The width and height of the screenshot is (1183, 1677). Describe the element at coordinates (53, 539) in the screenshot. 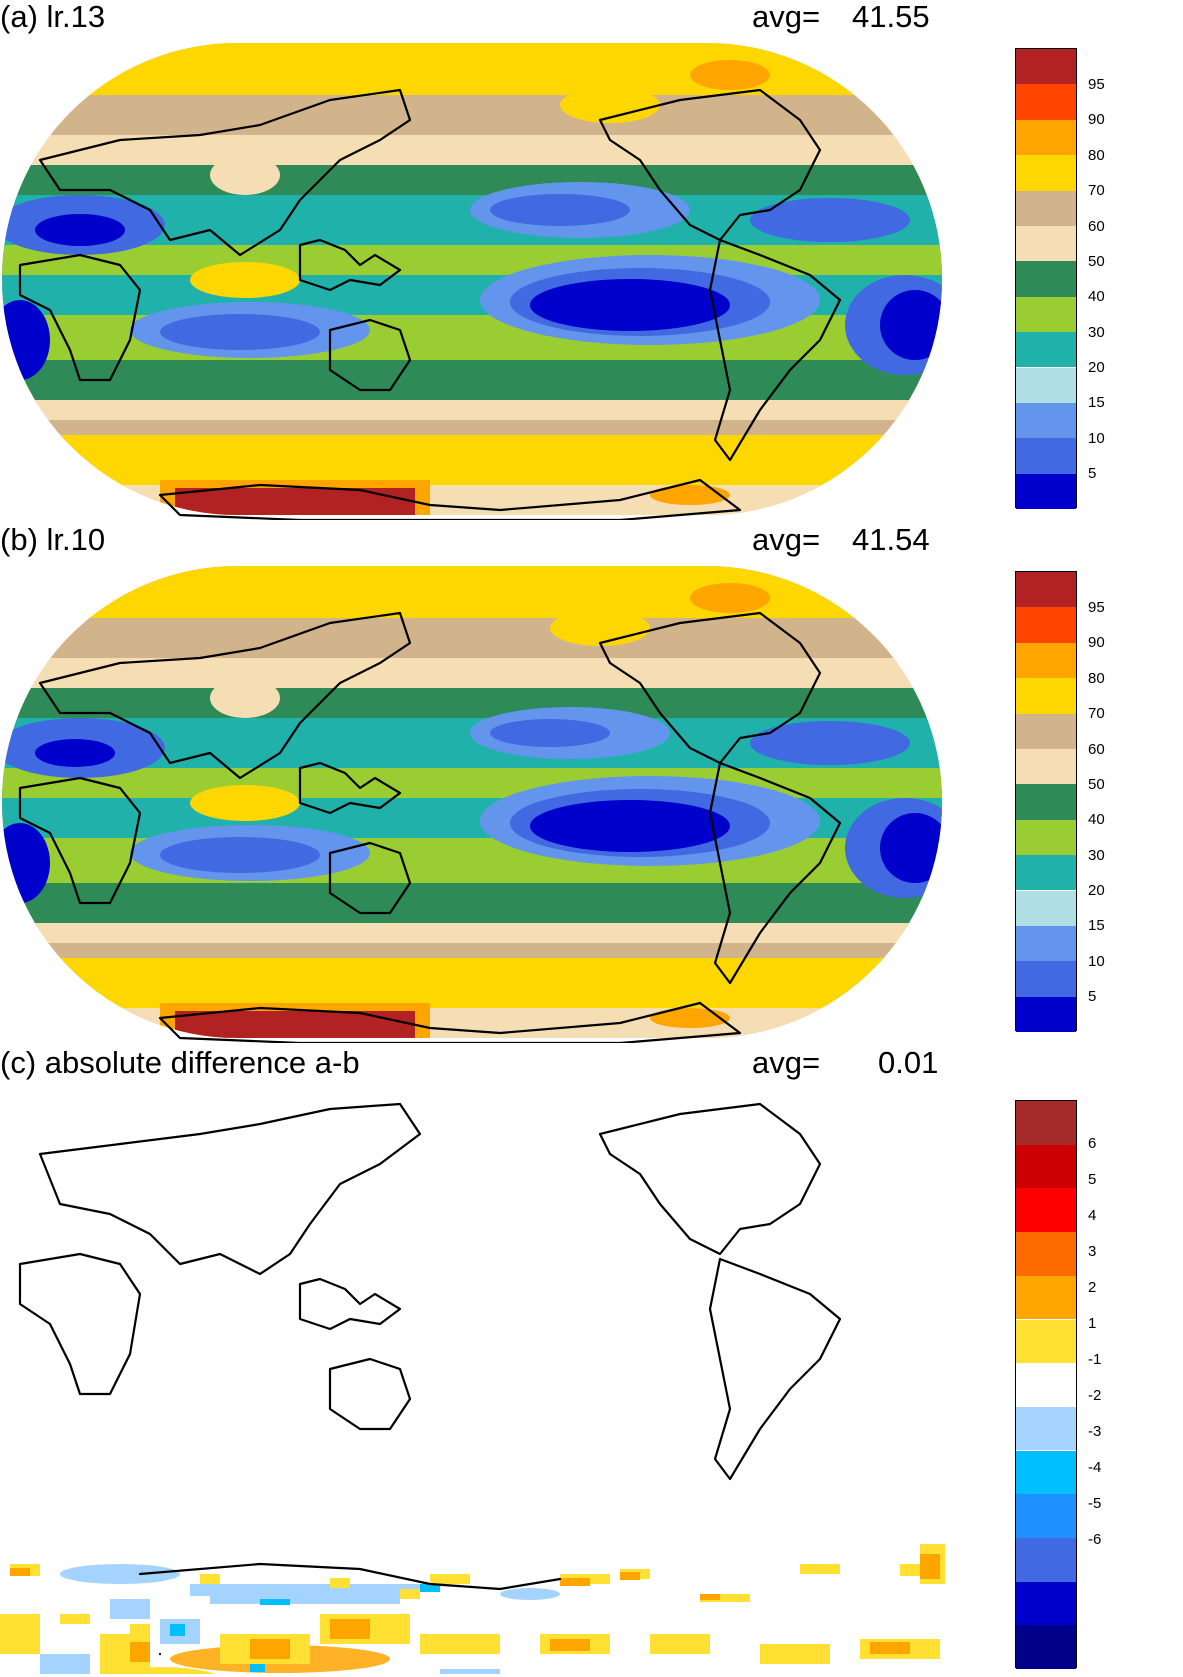

I see `panel-title: (b) lr.10` at that location.